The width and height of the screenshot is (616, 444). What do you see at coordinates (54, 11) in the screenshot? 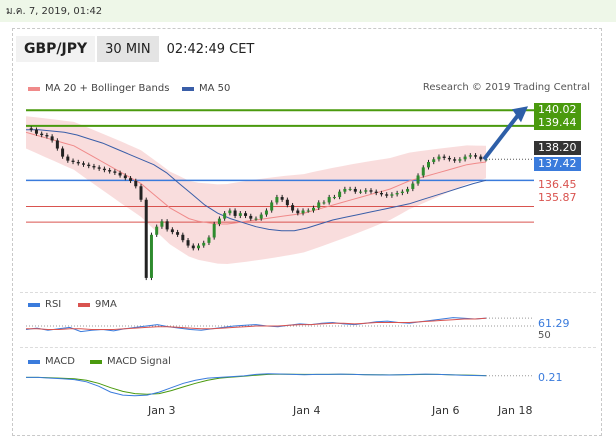
I see `timestamp-text: ม.ค. 7, 2019, 01:42` at bounding box center [54, 11].